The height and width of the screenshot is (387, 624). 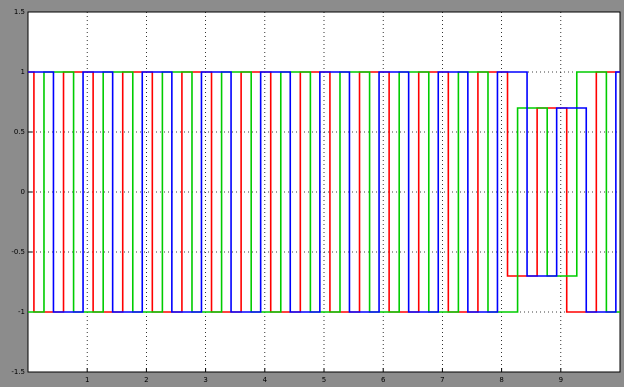 I want to click on x-tick-label: 1, so click(x=87, y=380).